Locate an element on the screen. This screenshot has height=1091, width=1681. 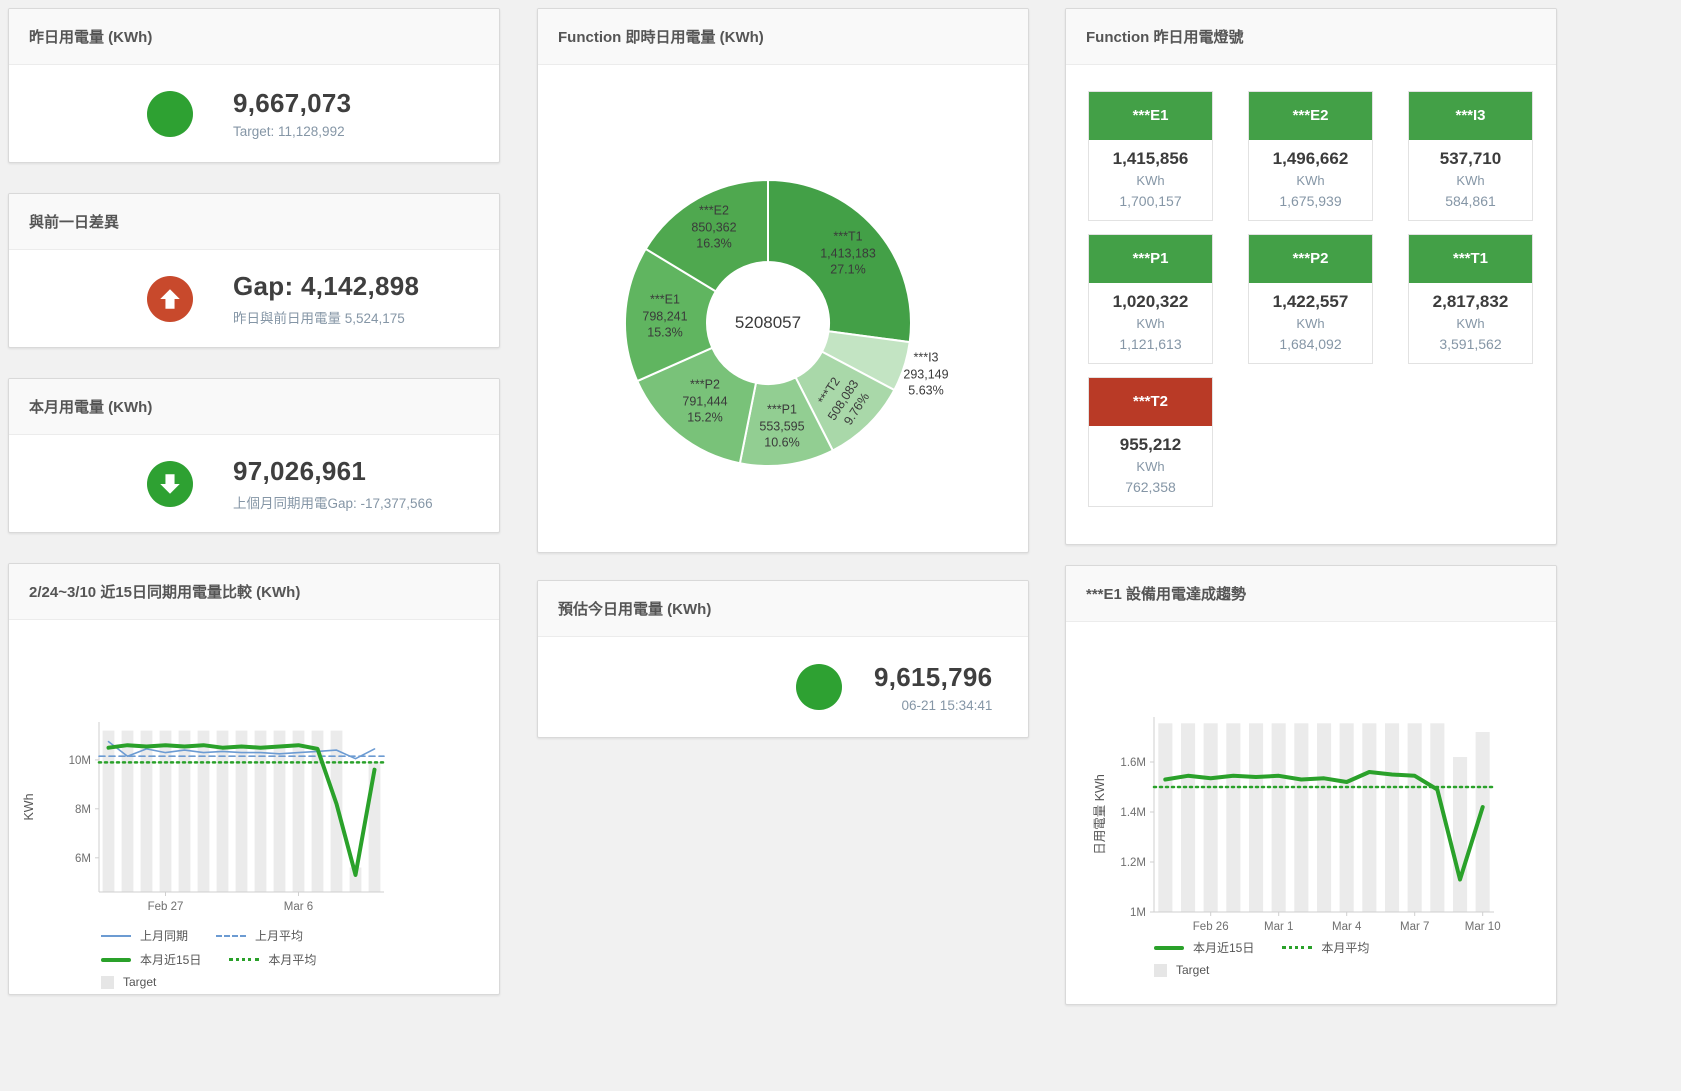
tile-status-header: ***T1 is located at coordinates (1470, 259).